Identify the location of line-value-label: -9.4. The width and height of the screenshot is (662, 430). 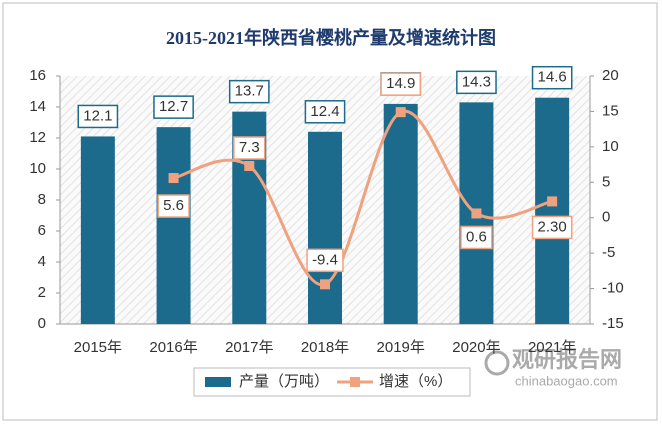
(325, 259).